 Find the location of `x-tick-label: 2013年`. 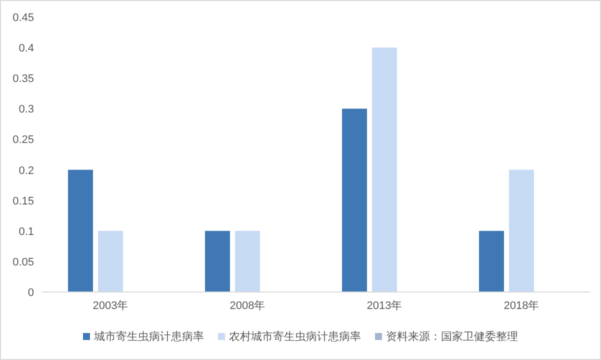

x-tick-label: 2013年 is located at coordinates (384, 306).